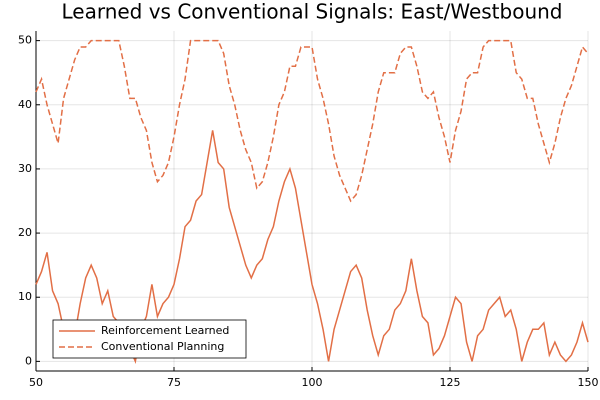 This screenshot has height=400, width=600. What do you see at coordinates (174, 382) in the screenshot?
I see `x-tick-label: 75` at bounding box center [174, 382].